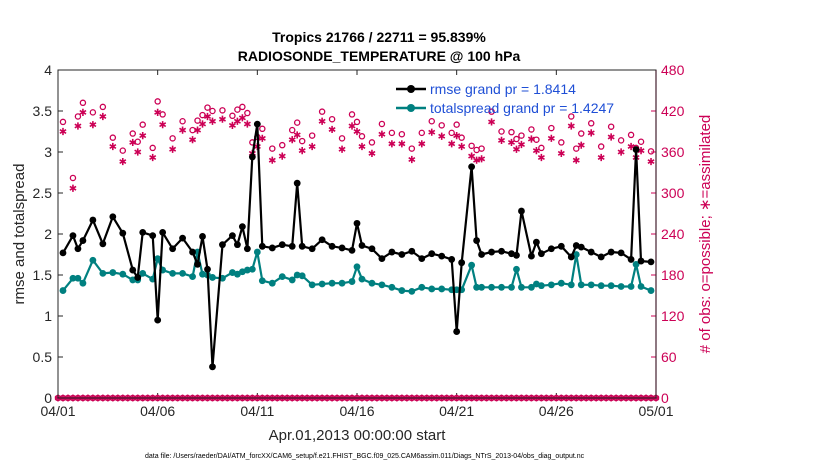 The width and height of the screenshot is (830, 470). I want to click on chart-title: Tropics 21766 / 22711 = 95.839%, so click(379, 37).